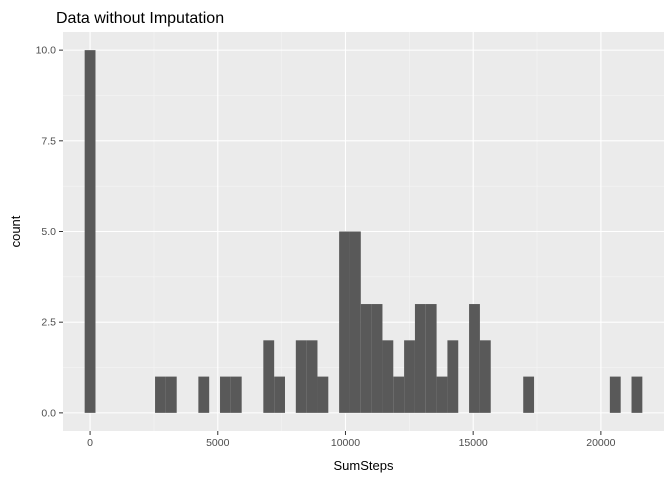  What do you see at coordinates (48, 323) in the screenshot?
I see `y-tick-label: 2.5` at bounding box center [48, 323].